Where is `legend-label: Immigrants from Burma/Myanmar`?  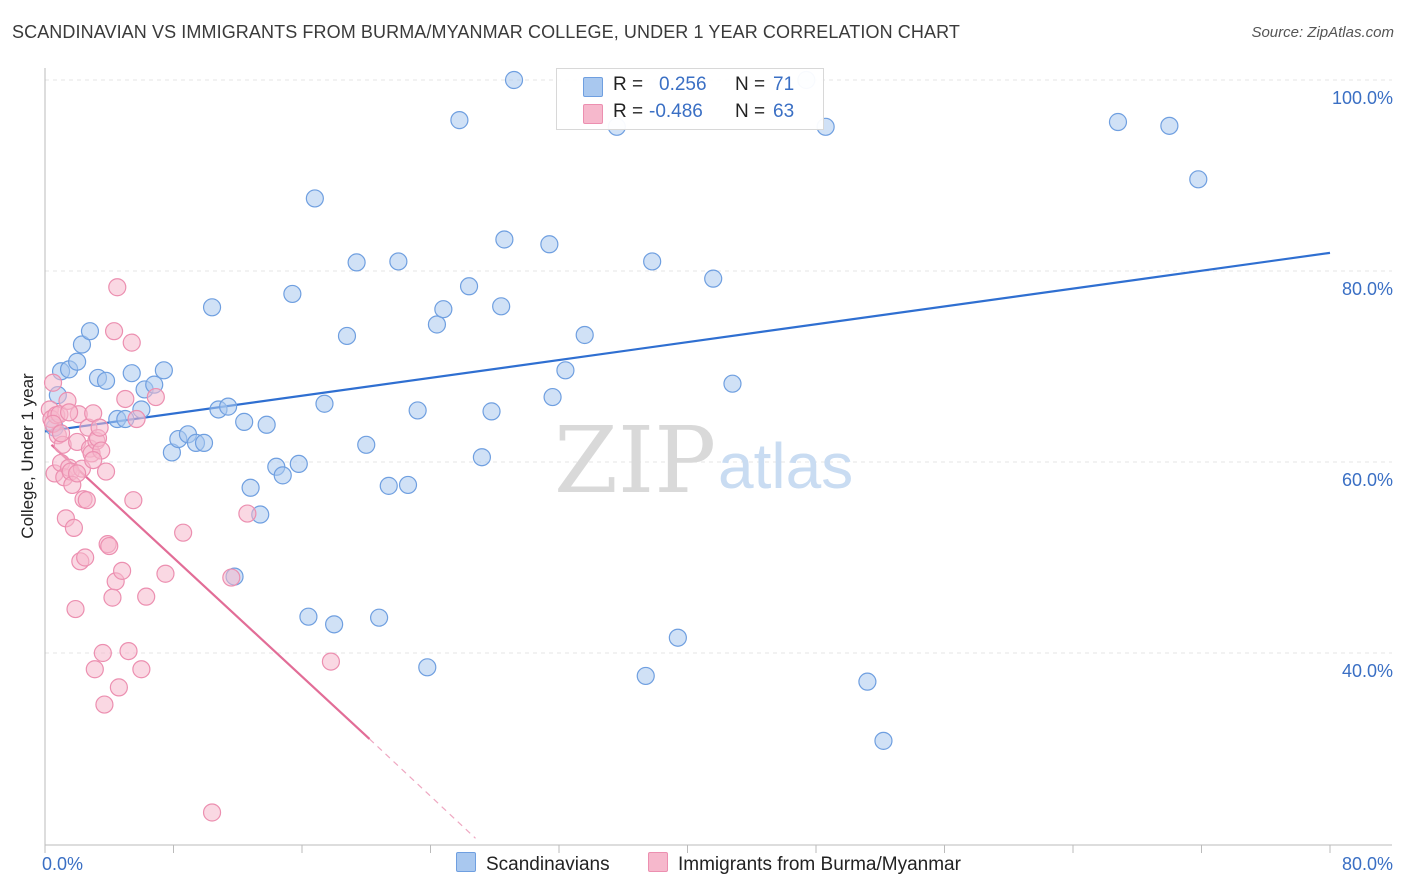 legend-label: Immigrants from Burma/Myanmar is located at coordinates (819, 864).